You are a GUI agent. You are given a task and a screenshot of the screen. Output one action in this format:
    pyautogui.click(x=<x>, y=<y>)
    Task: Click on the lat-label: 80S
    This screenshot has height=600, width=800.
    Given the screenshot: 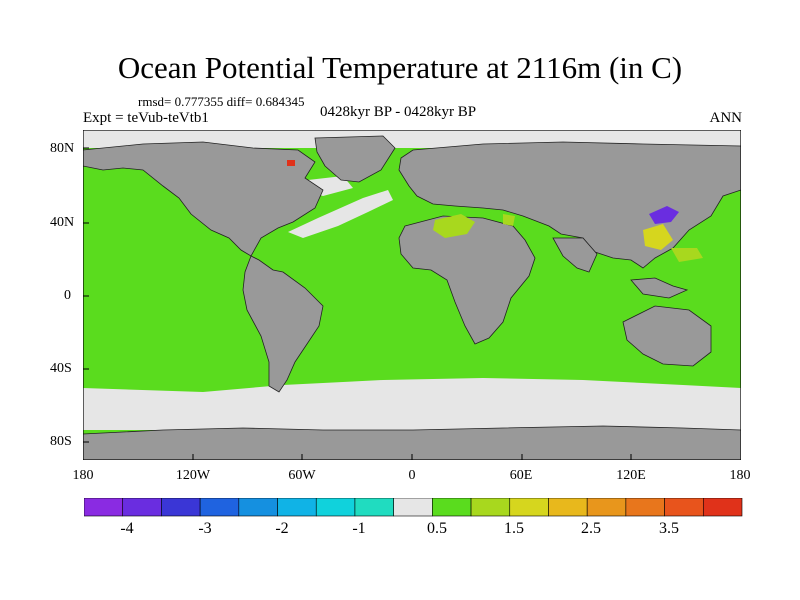 What is the action you would take?
    pyautogui.click(x=61, y=441)
    